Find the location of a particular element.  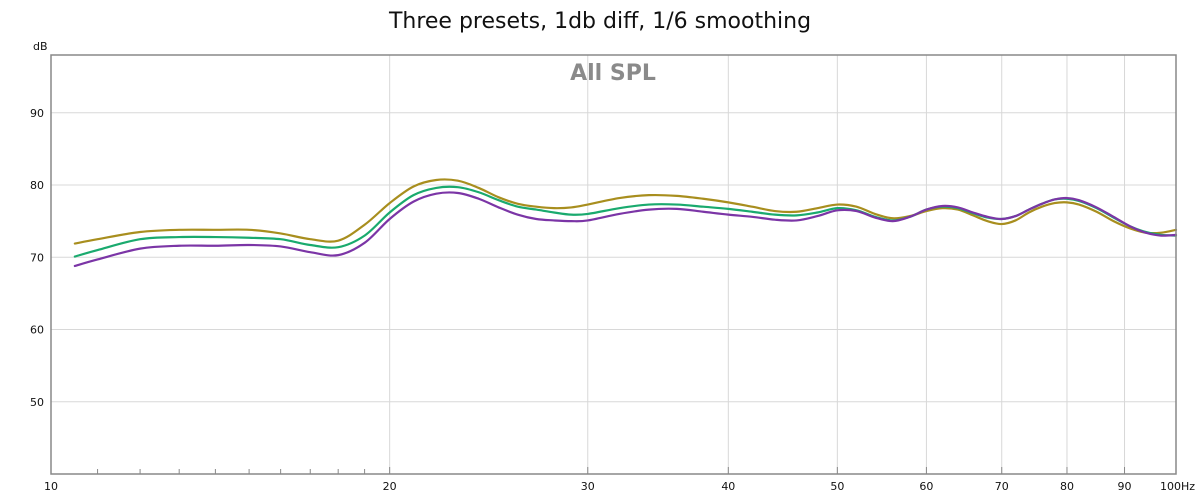

x-tick-label-80: 80 is located at coordinates (1067, 486).